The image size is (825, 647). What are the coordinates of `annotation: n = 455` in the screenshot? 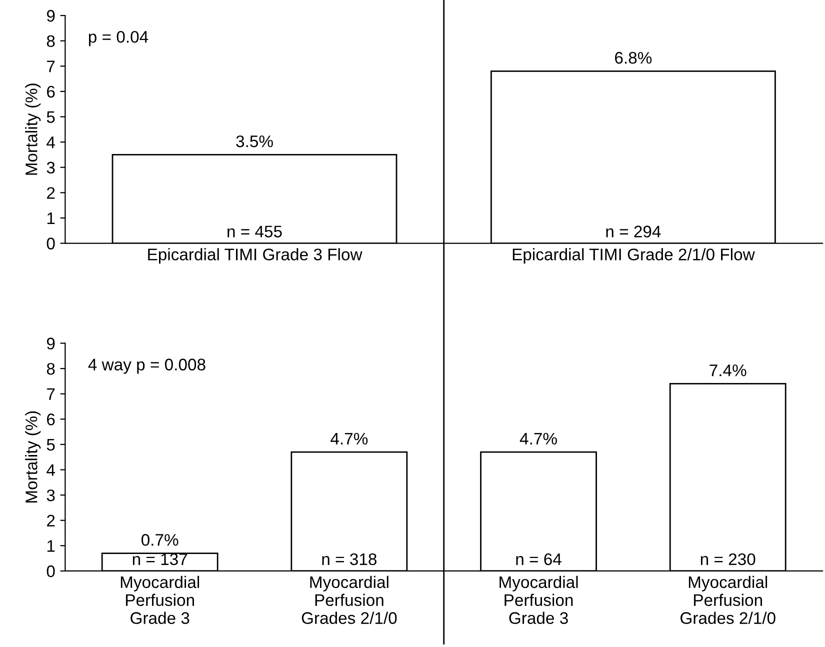 It's located at (255, 232).